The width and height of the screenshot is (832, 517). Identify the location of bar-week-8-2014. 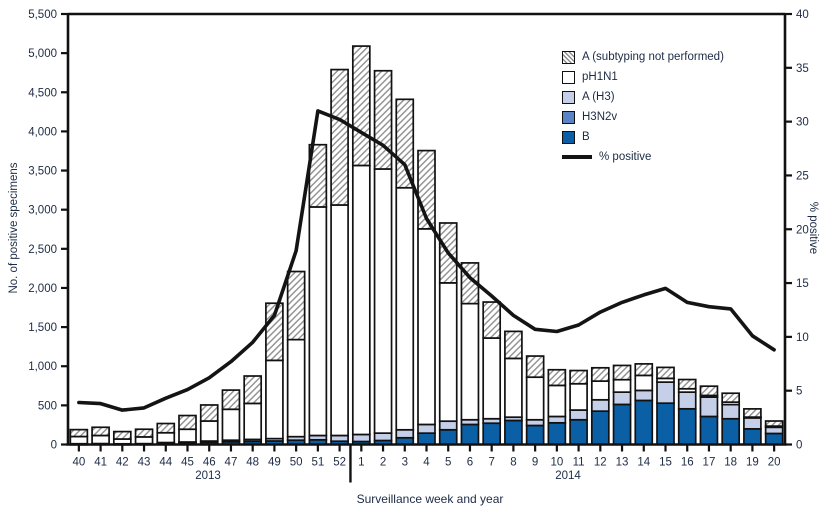
(513, 388).